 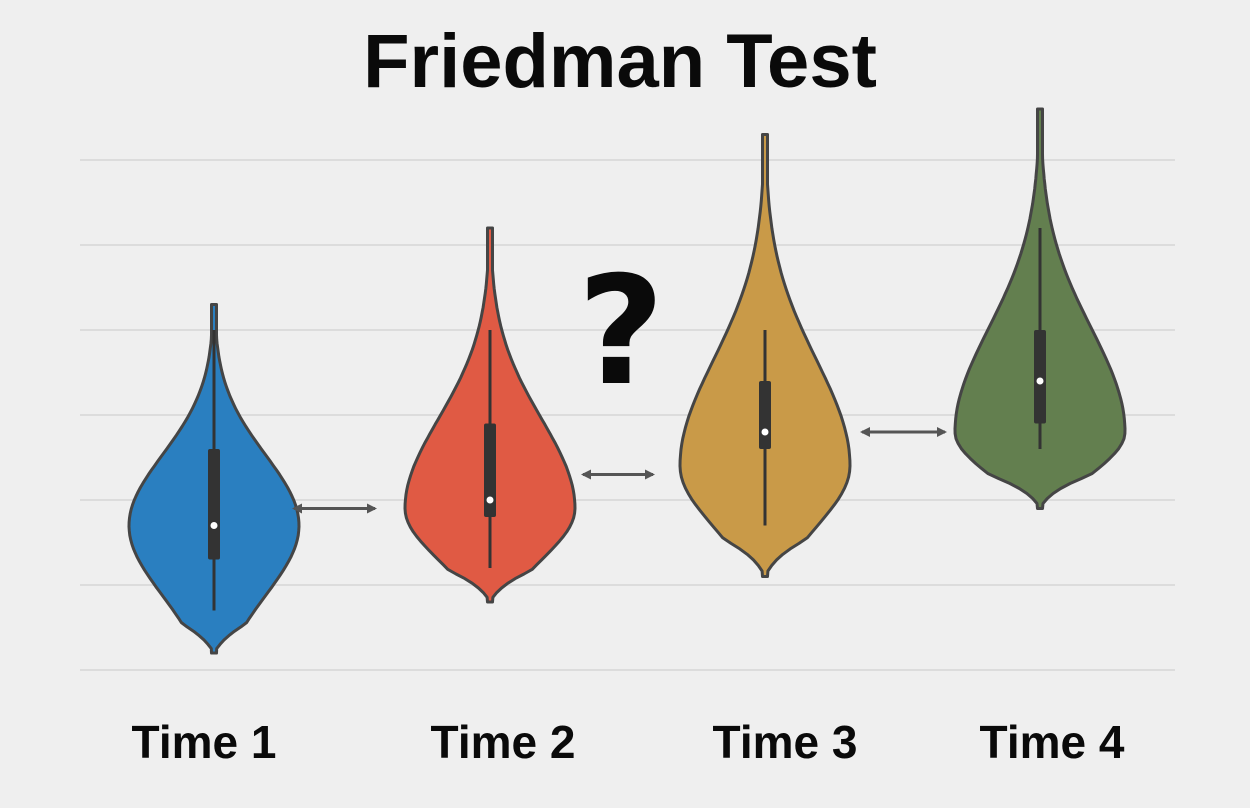 What do you see at coordinates (204, 742) in the screenshot?
I see `x-tick-label: Time 1` at bounding box center [204, 742].